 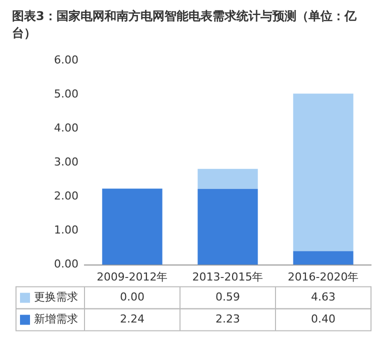 What do you see at coordinates (185, 25) in the screenshot?
I see `chart-title: 图表3：国家电网和南方电网智能电表需求统计与预测（单位：亿台）` at bounding box center [185, 25].